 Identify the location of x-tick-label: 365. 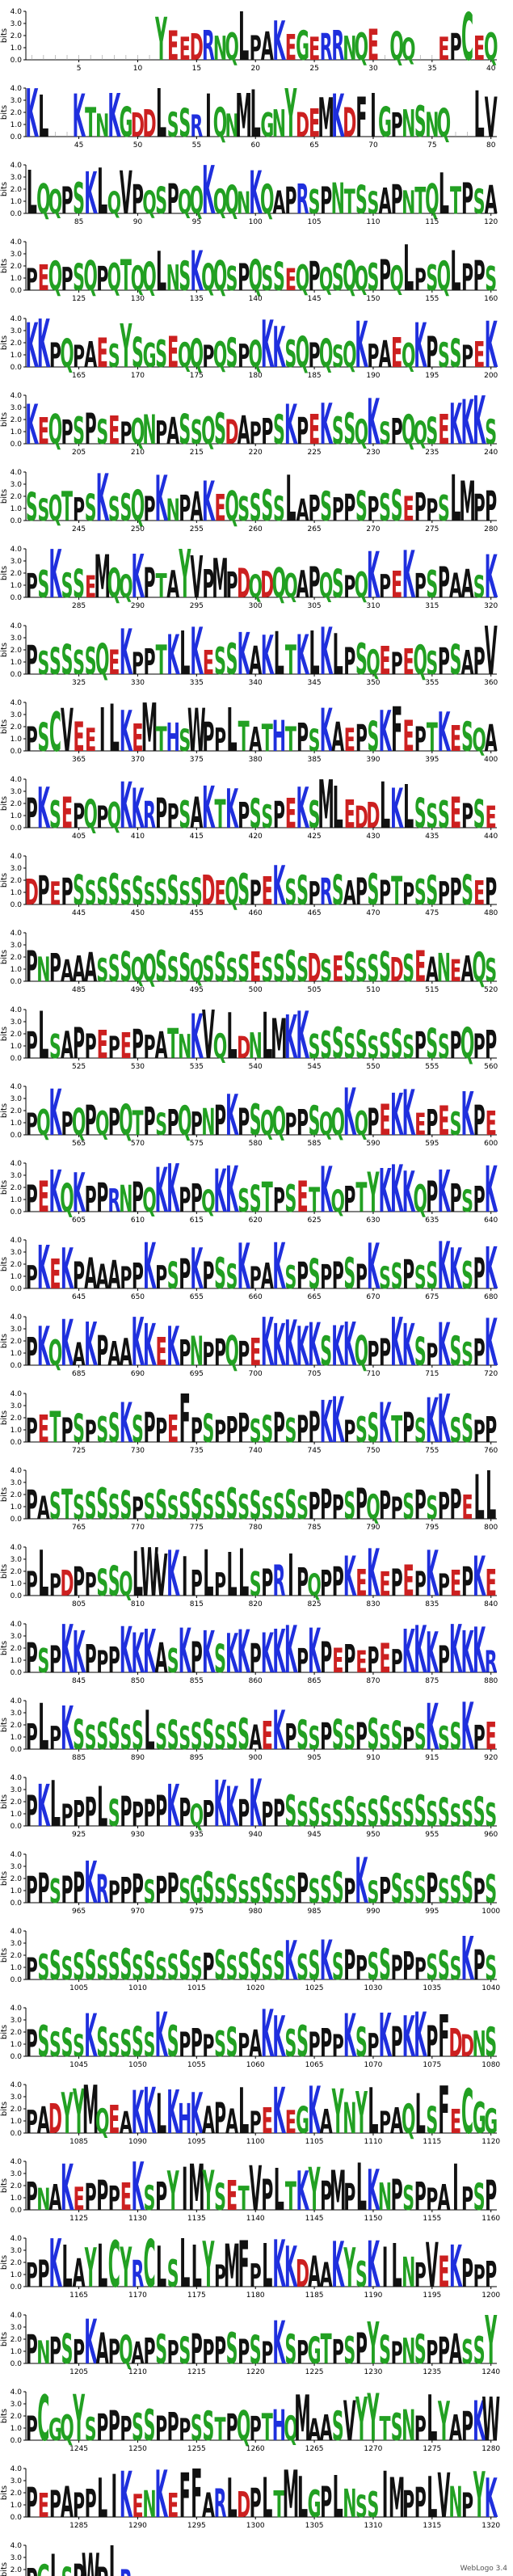
(79, 760).